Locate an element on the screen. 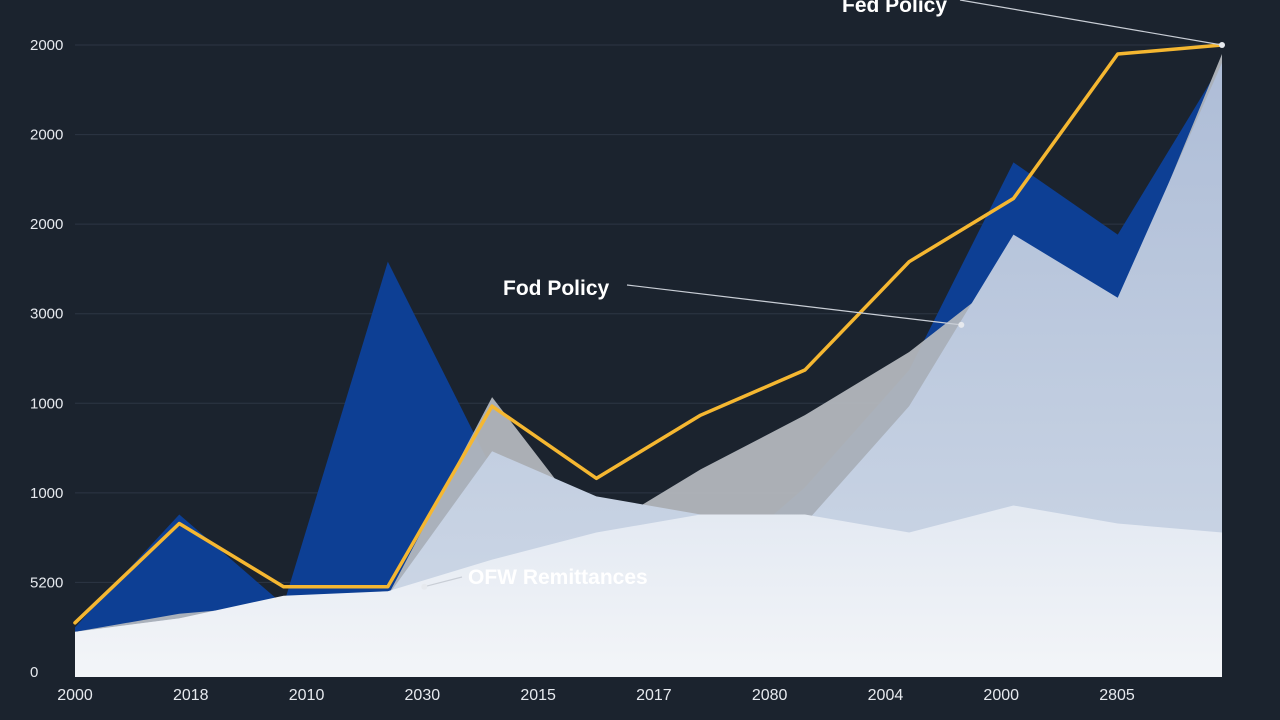 This screenshot has width=1280, height=720. annotation-label: Fod Policy is located at coordinates (556, 288).